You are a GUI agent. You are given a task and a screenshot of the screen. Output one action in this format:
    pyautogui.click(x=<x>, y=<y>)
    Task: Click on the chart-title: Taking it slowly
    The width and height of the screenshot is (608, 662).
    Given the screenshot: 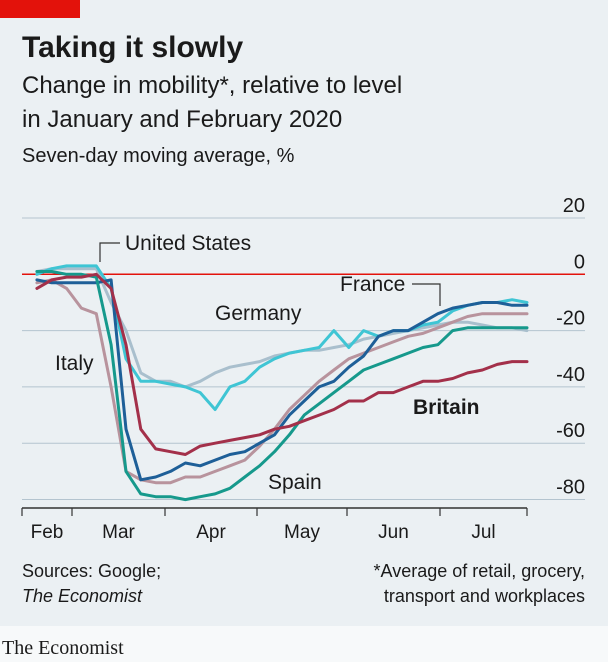 What is the action you would take?
    pyautogui.click(x=132, y=47)
    